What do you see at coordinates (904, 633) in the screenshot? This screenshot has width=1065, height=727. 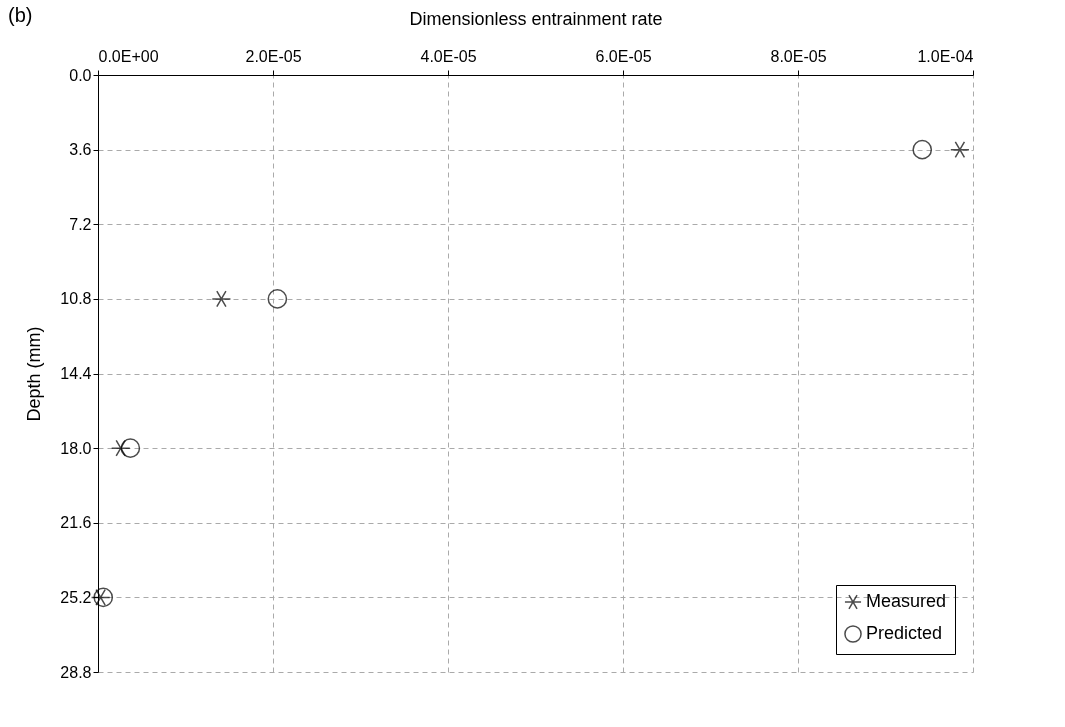 I see `legend-label: Predicted` at bounding box center [904, 633].